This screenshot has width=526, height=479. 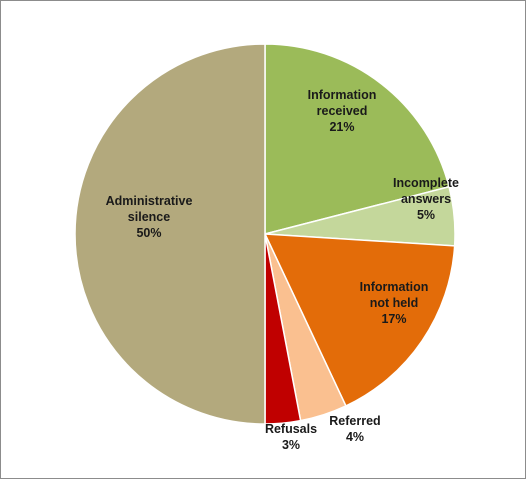 What do you see at coordinates (291, 445) in the screenshot?
I see `slice-value-label: 3%` at bounding box center [291, 445].